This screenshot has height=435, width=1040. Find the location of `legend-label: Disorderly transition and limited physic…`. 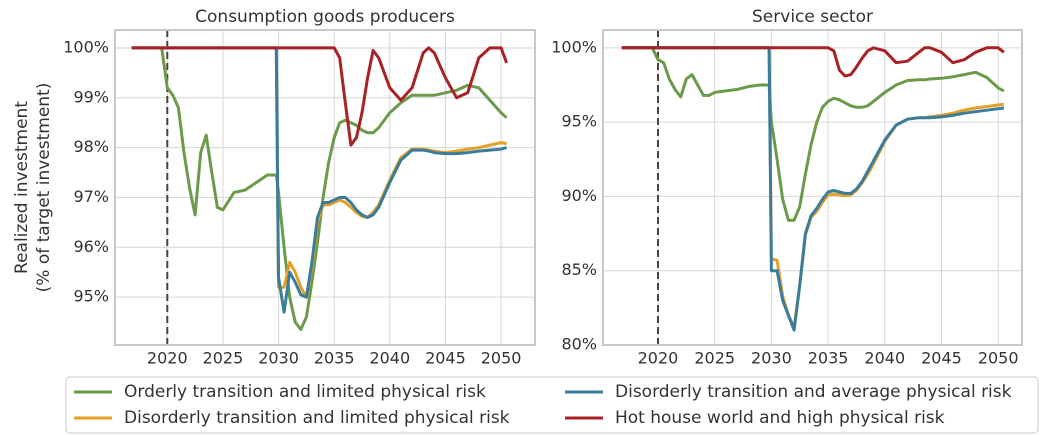

legend-label: Disorderly transition and limited physic… is located at coordinates (317, 418).